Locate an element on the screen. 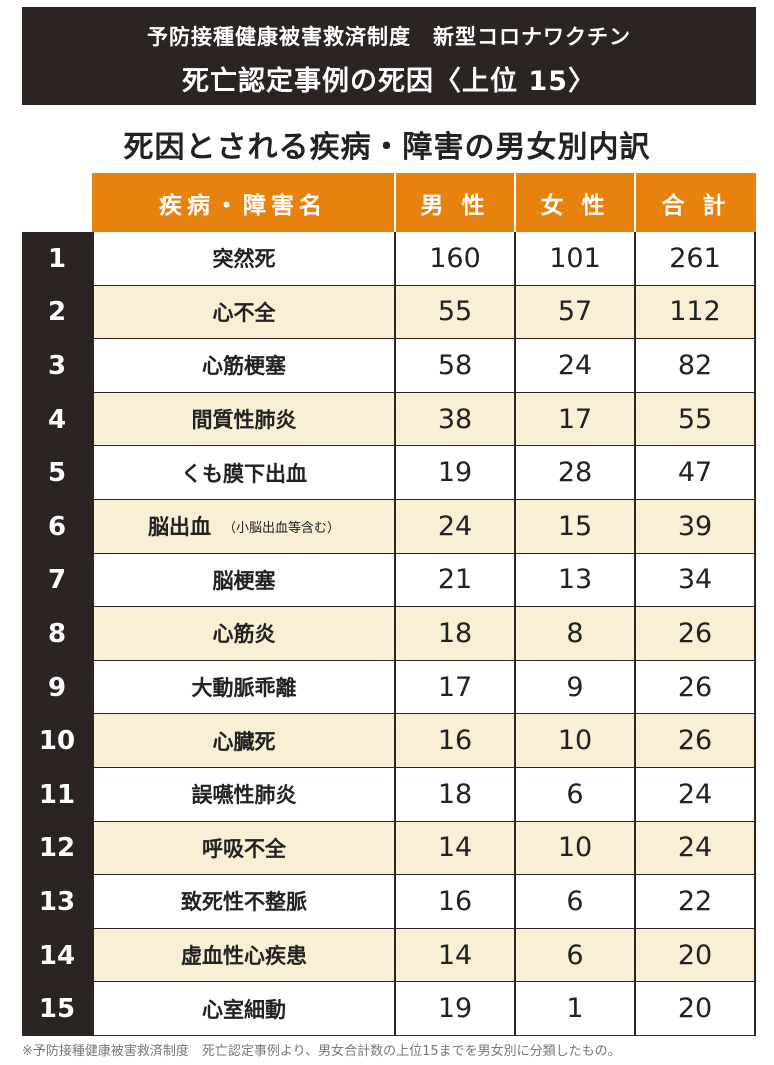 The image size is (774, 1065). column-header-name: 疾病・障害名 is located at coordinates (243, 203).